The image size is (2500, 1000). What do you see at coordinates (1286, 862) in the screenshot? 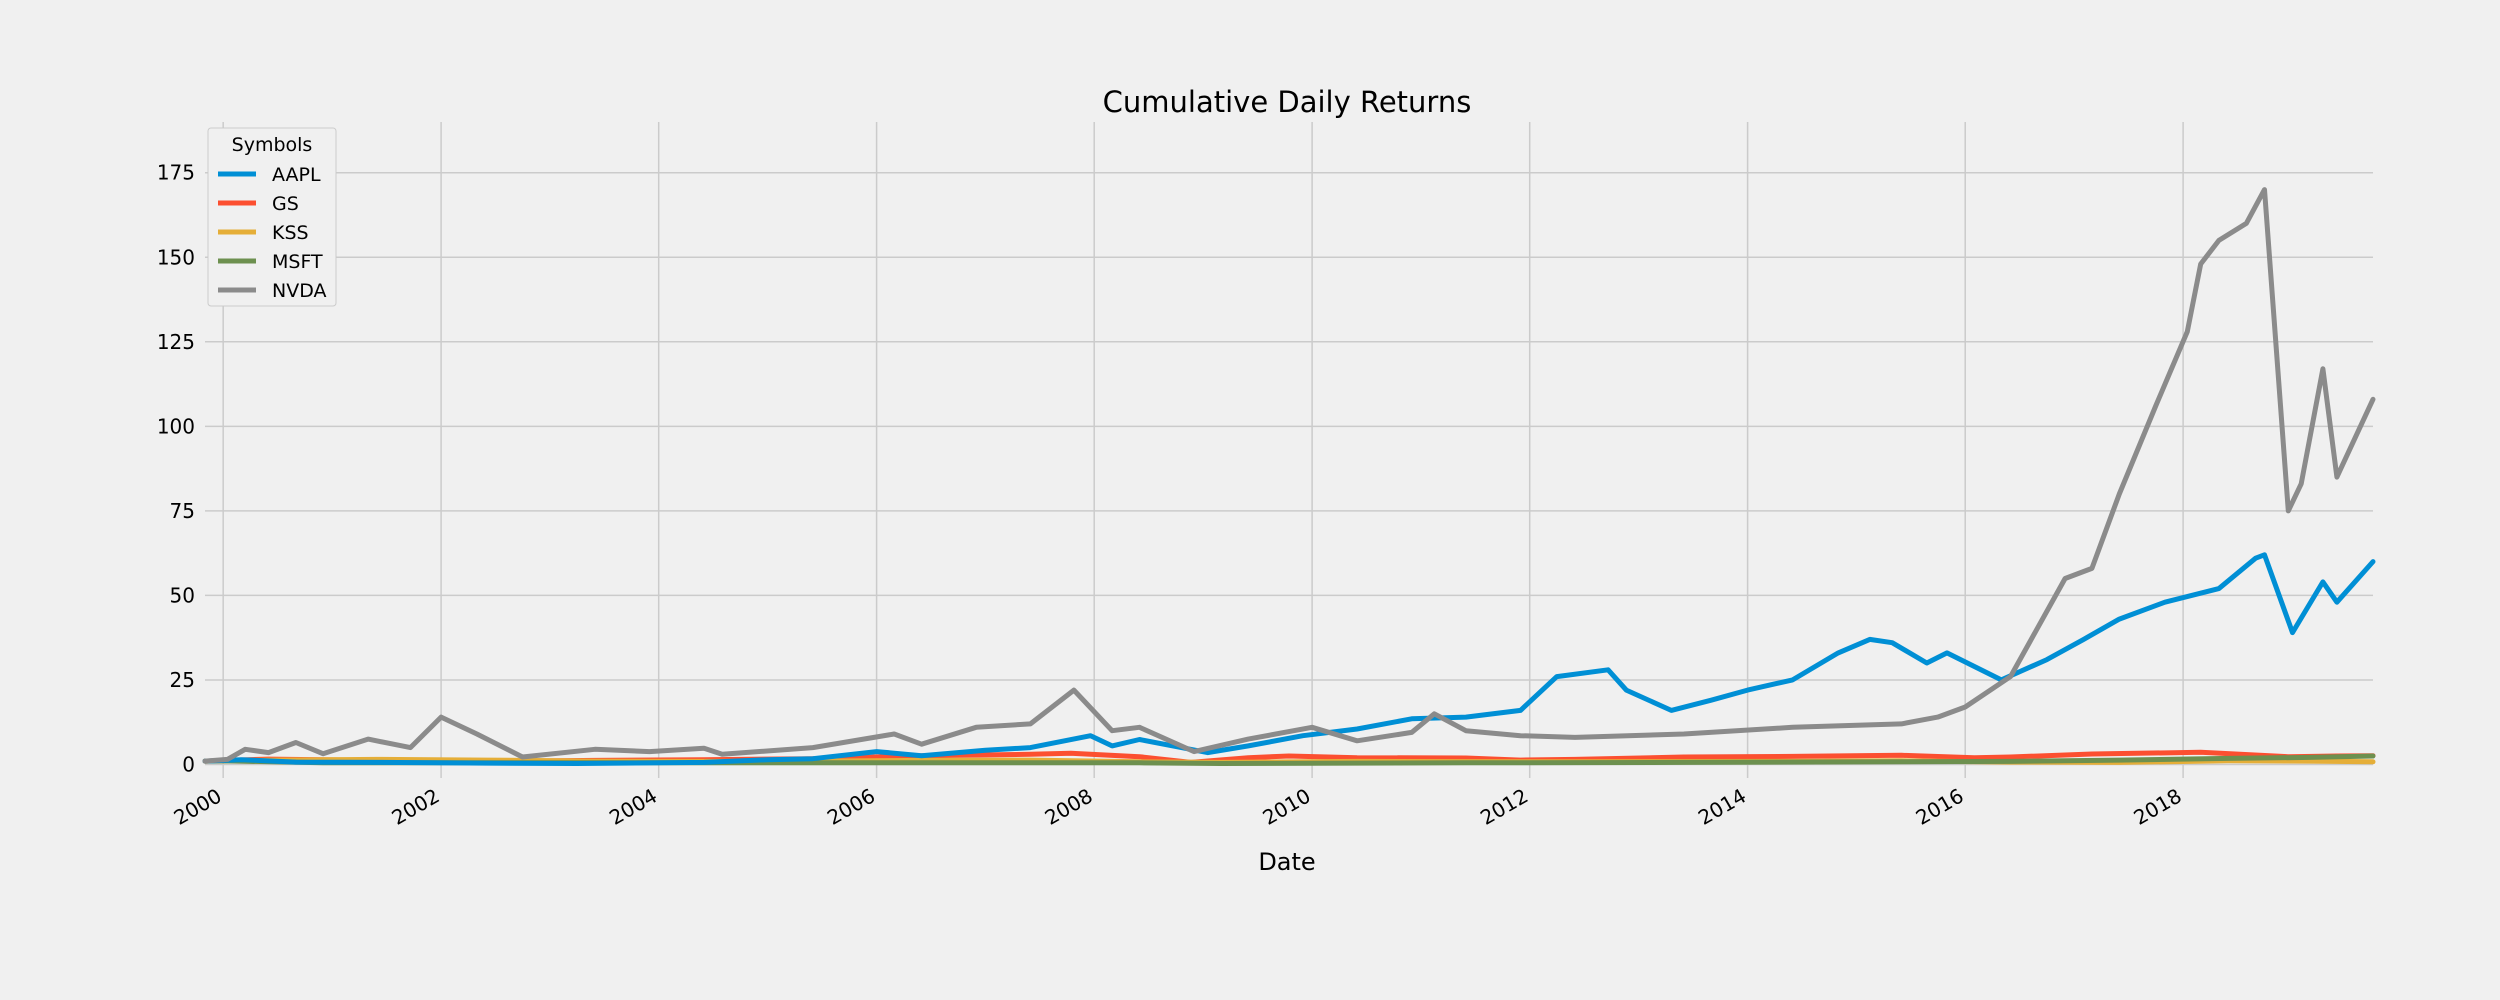
I see `x-axis-label: Date` at bounding box center [1286, 862].